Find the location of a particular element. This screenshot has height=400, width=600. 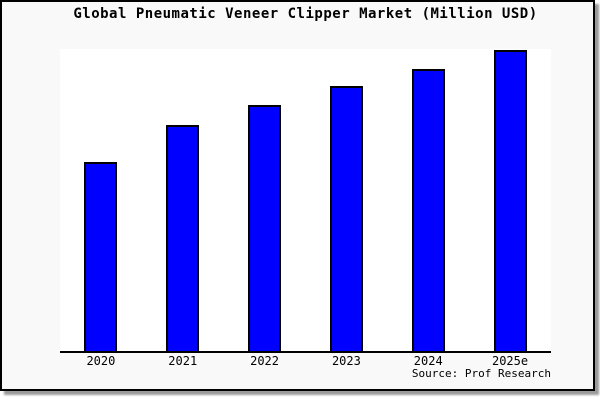

bar-2020 is located at coordinates (101, 256).